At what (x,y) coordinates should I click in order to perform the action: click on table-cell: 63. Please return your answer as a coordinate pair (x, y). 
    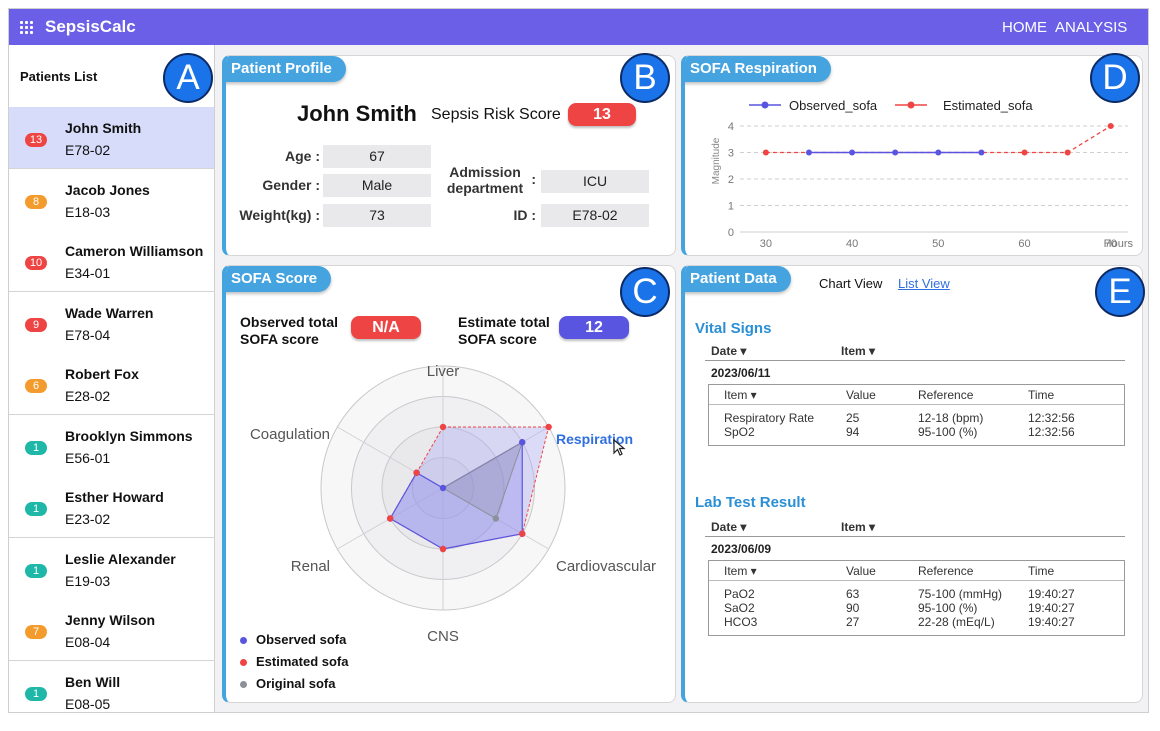
    Looking at the image, I should click on (853, 594).